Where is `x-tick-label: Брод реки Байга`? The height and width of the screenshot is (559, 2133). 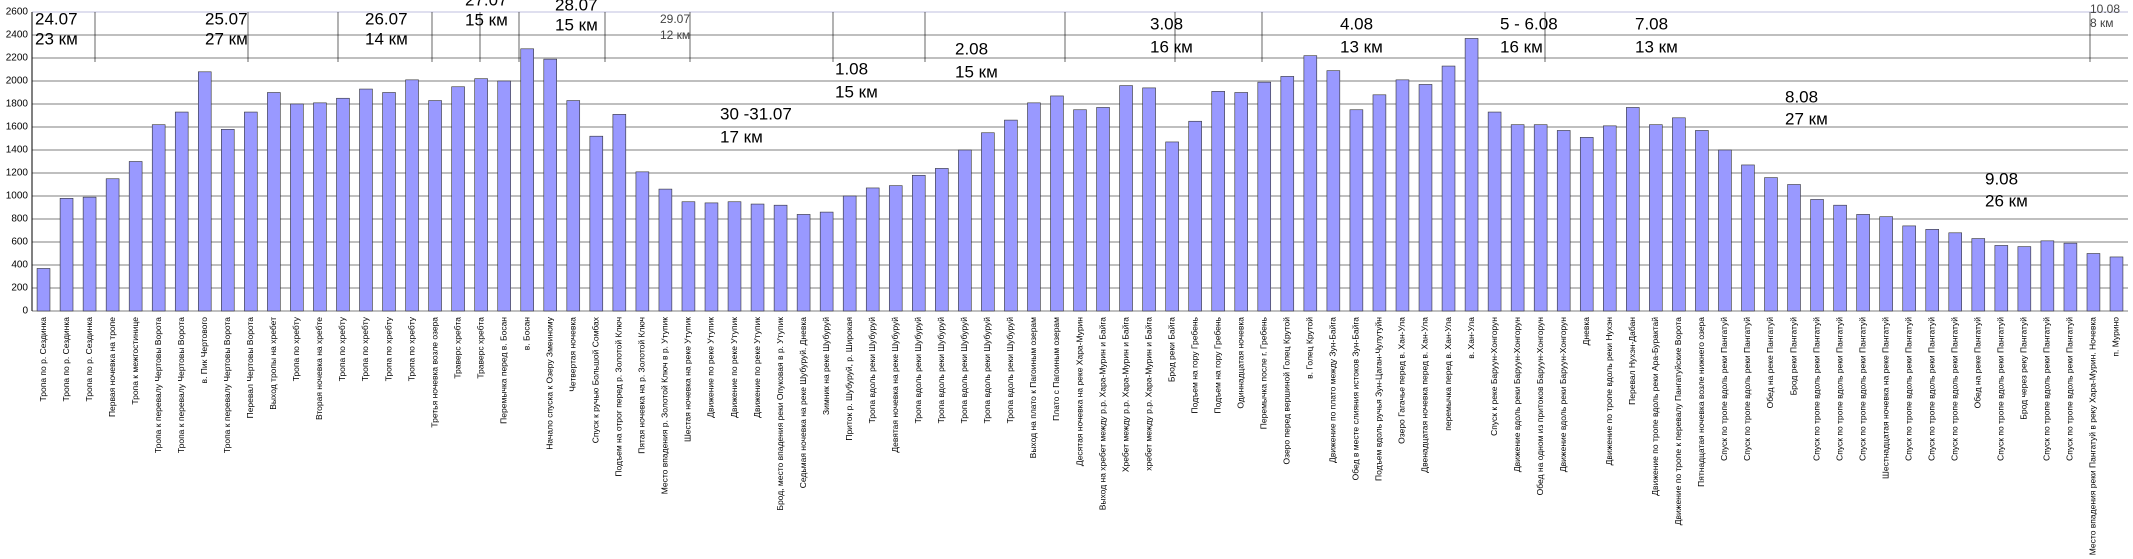
x-tick-label: Брод реки Байга is located at coordinates (1171, 349).